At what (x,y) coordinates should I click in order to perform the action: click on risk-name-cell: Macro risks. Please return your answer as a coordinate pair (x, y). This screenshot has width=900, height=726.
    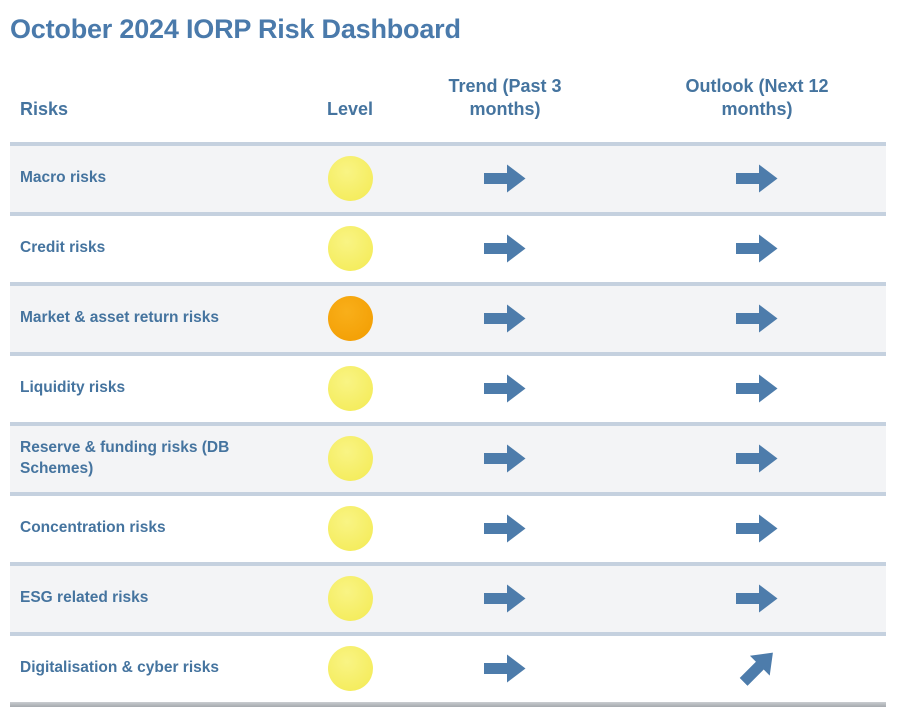
    Looking at the image, I should click on (150, 178).